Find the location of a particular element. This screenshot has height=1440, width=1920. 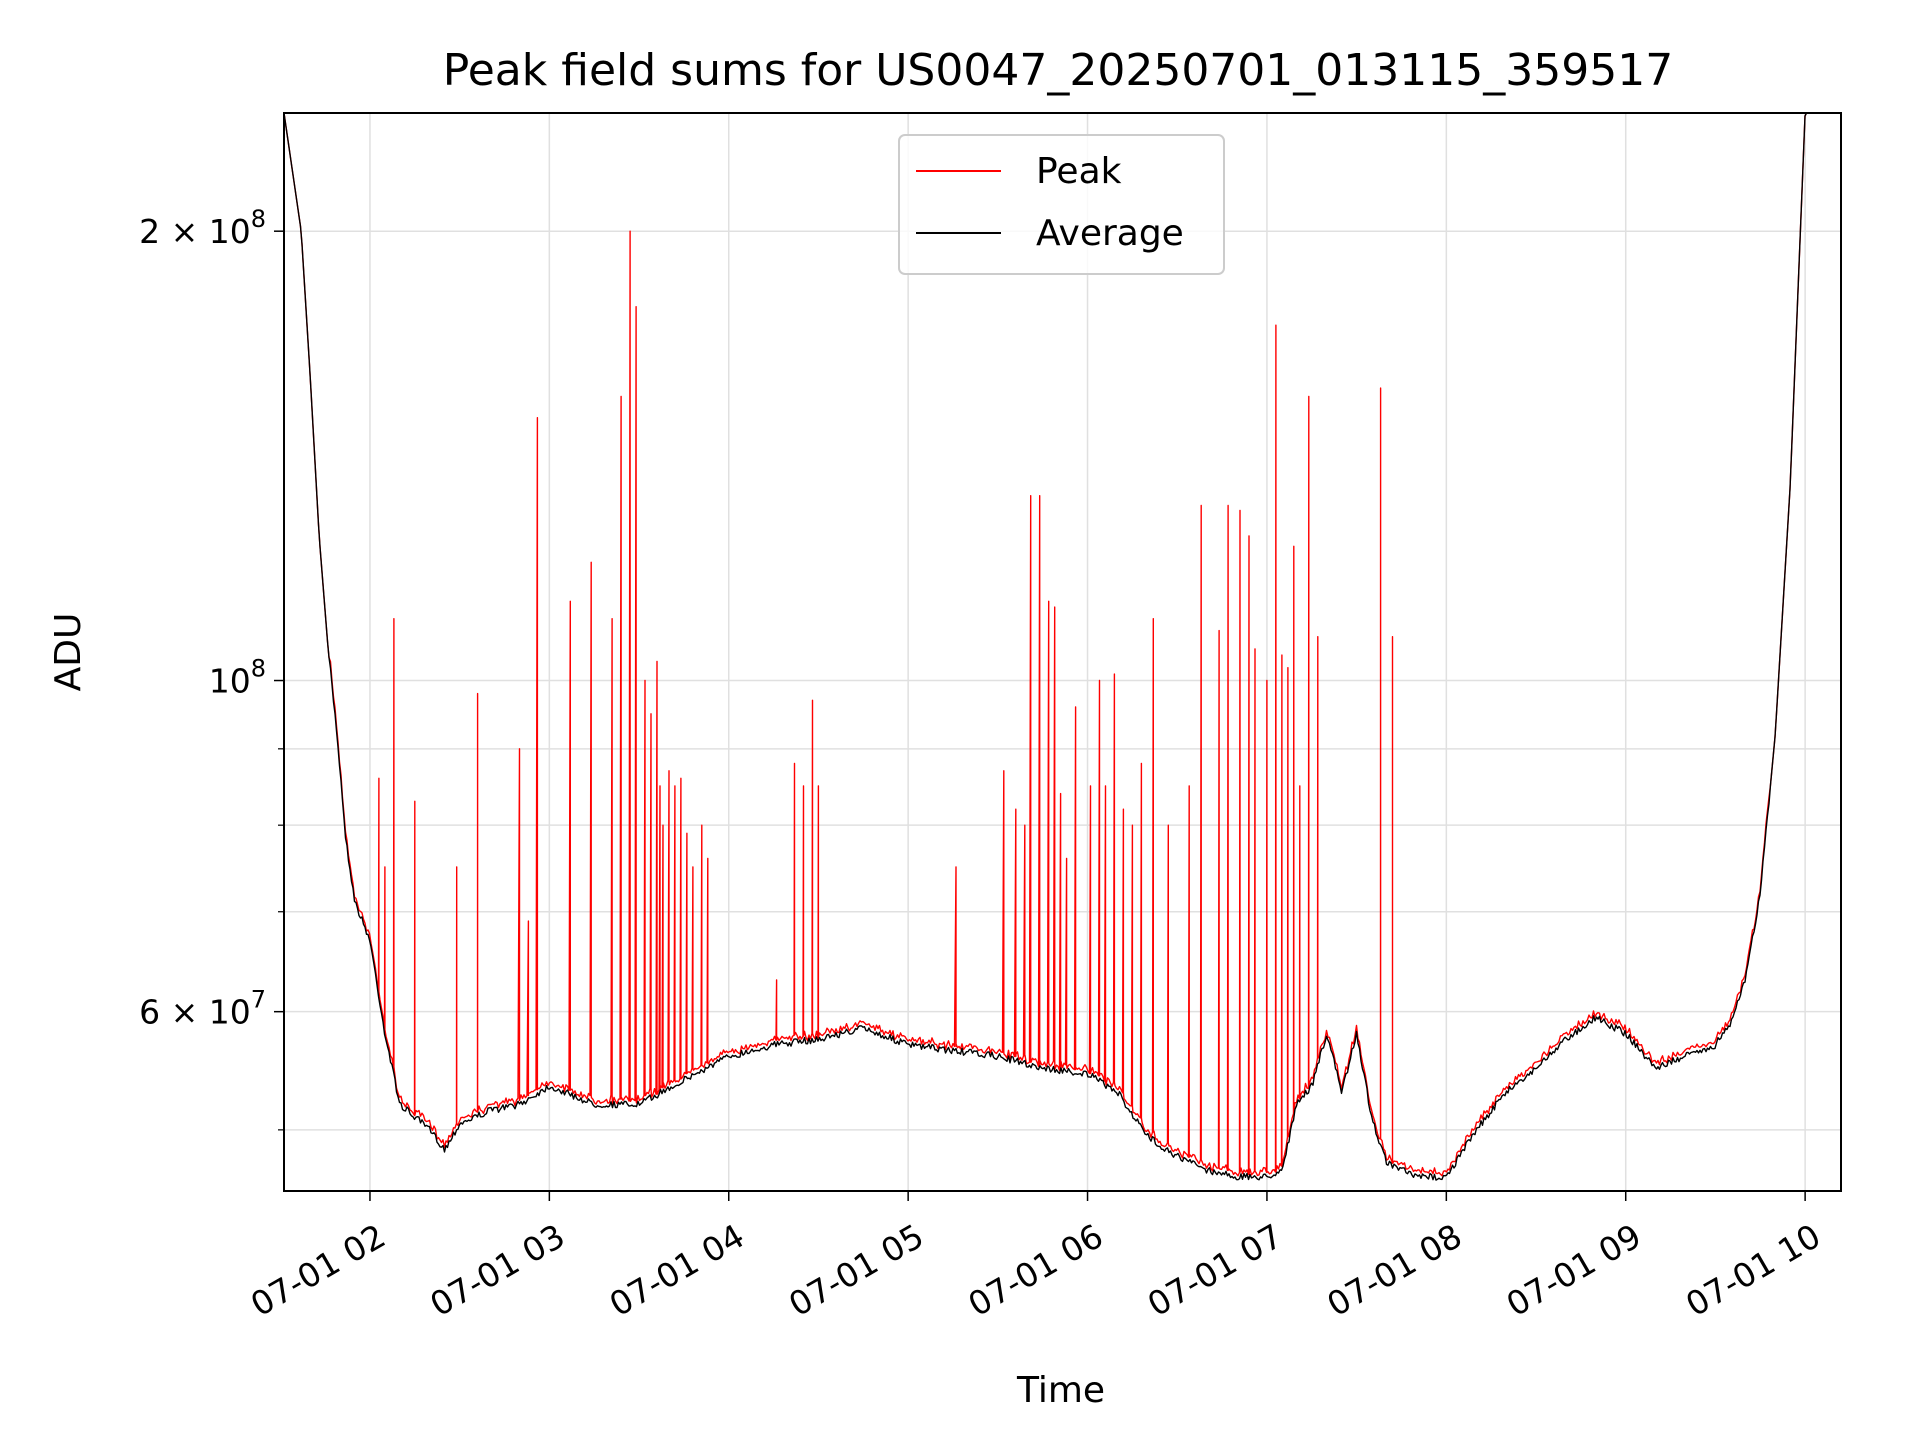

legend-label-peak: Peak is located at coordinates (1079, 171).